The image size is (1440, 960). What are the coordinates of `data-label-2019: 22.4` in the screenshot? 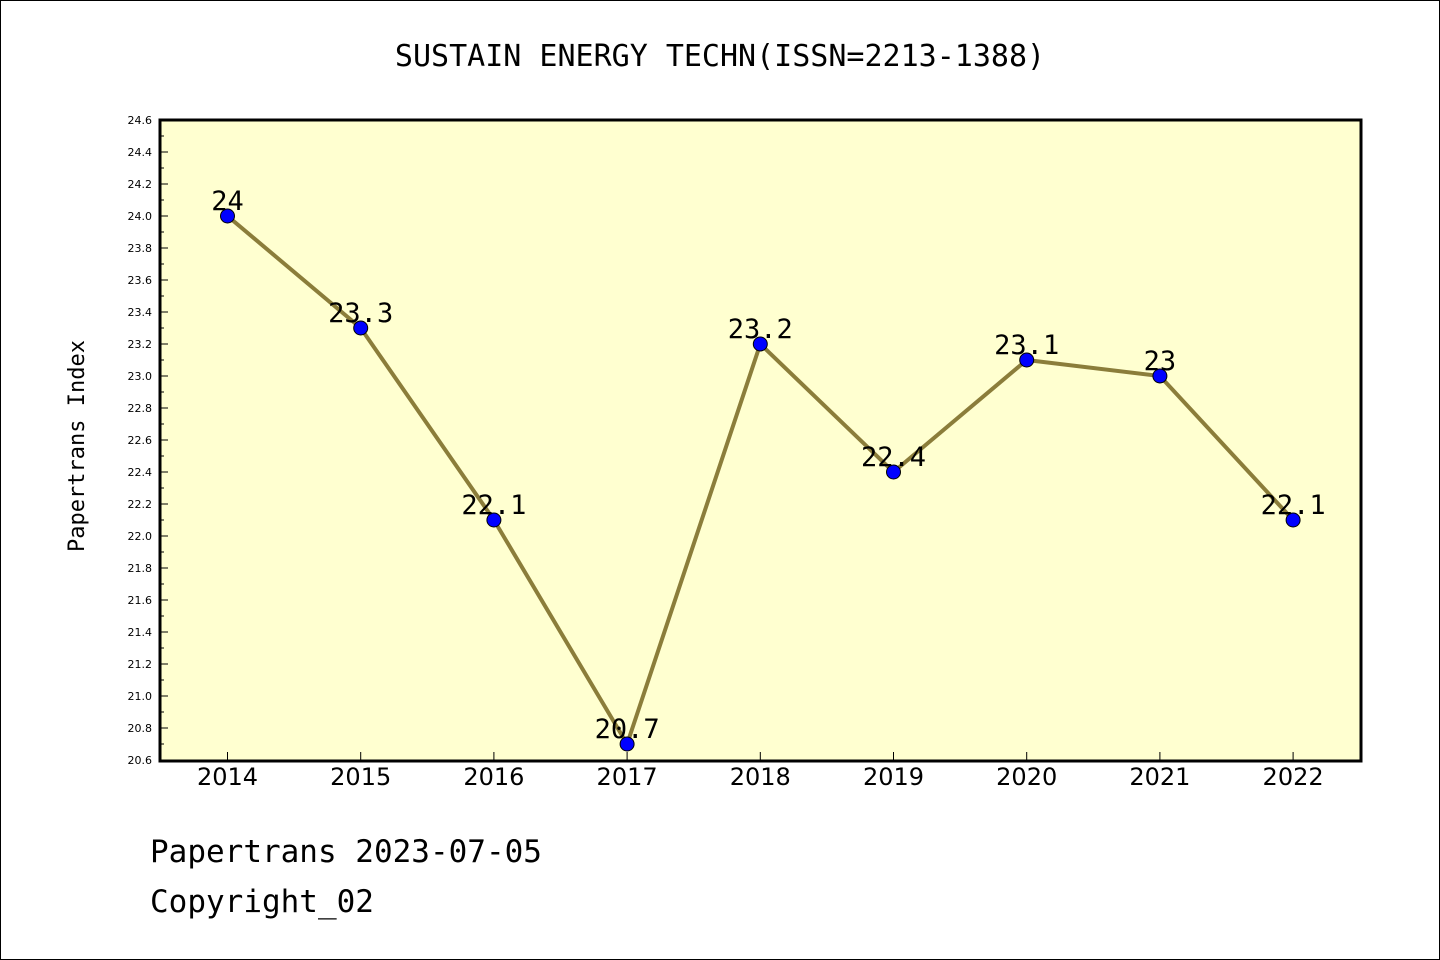 It's located at (893, 457).